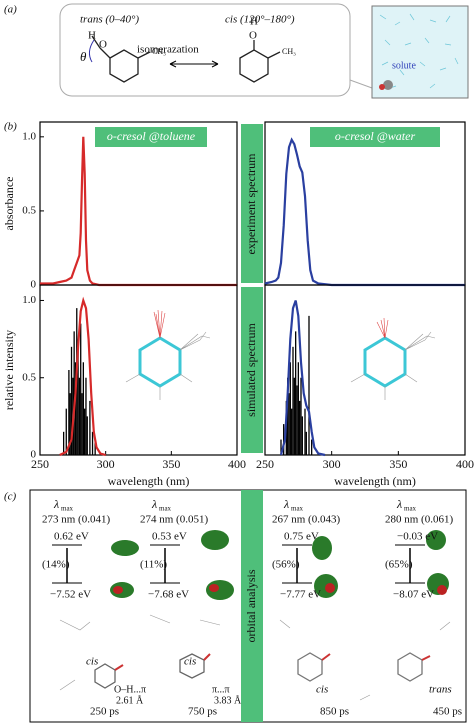 The width and height of the screenshot is (474, 727). What do you see at coordinates (10, 497) in the screenshot?
I see `panel-label: (c)` at bounding box center [10, 497].